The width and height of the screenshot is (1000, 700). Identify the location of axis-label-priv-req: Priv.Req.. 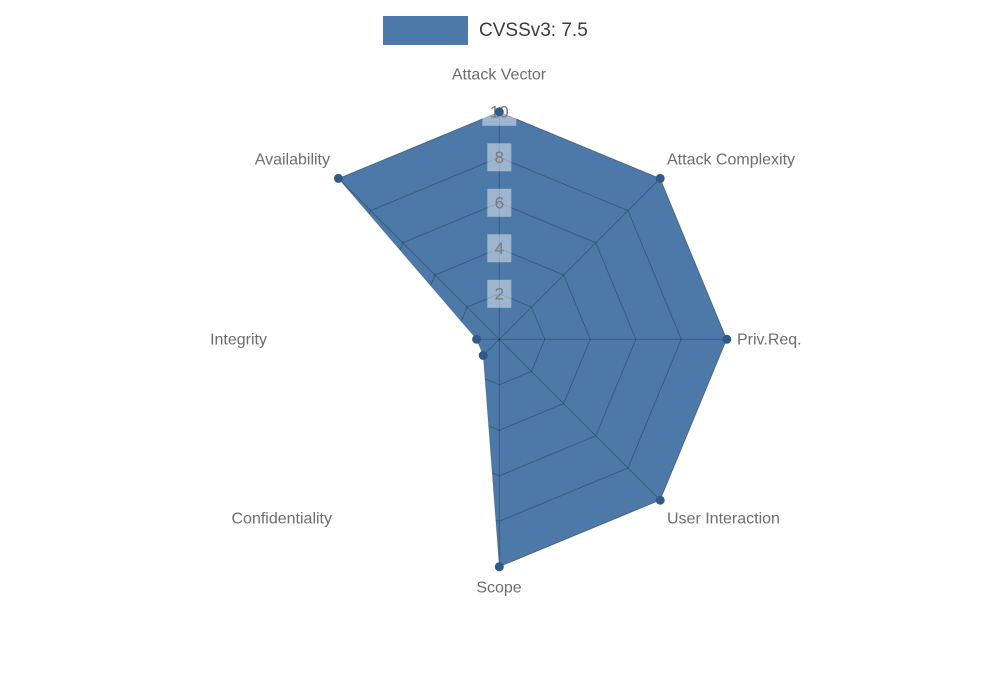
(769, 340).